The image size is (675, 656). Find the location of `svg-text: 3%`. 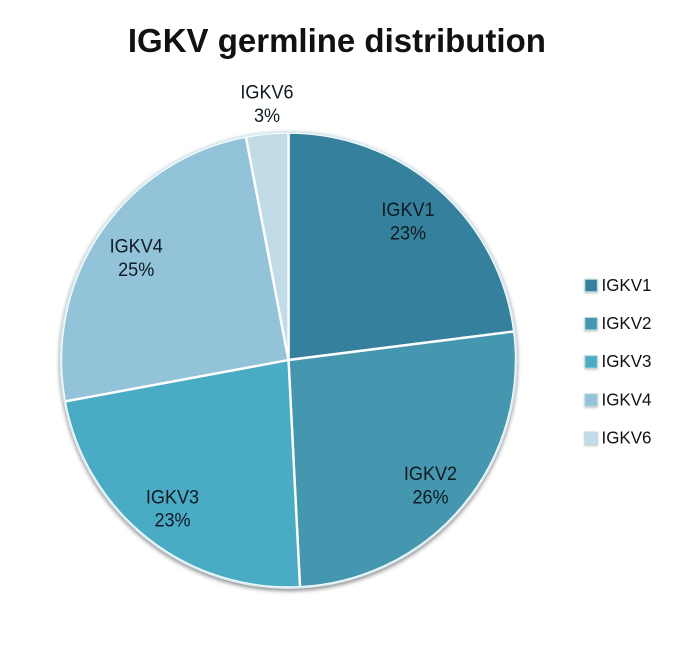

svg-text: 3% is located at coordinates (267, 115).